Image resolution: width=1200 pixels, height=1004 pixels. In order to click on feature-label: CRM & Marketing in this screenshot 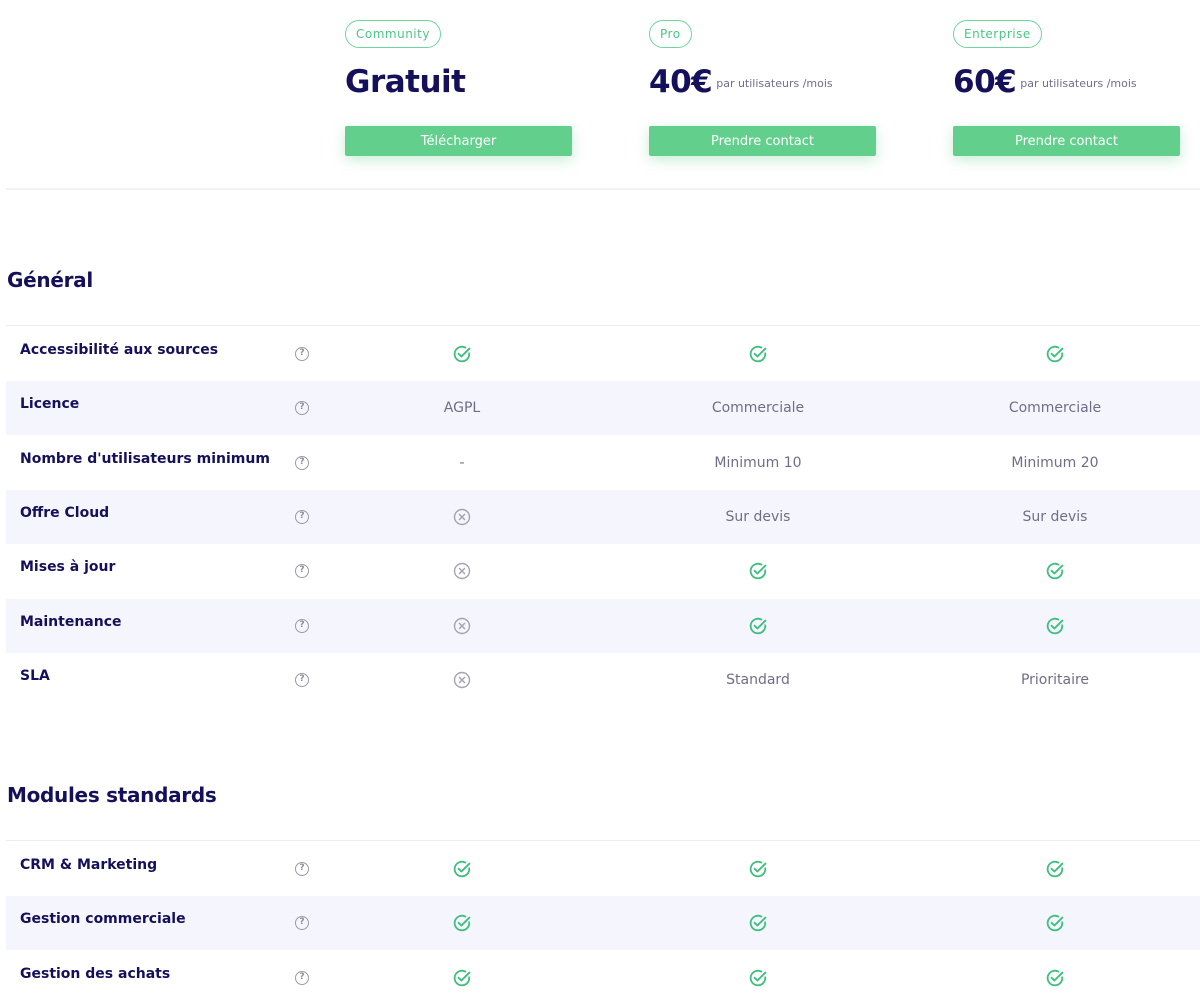, I will do `click(89, 865)`.